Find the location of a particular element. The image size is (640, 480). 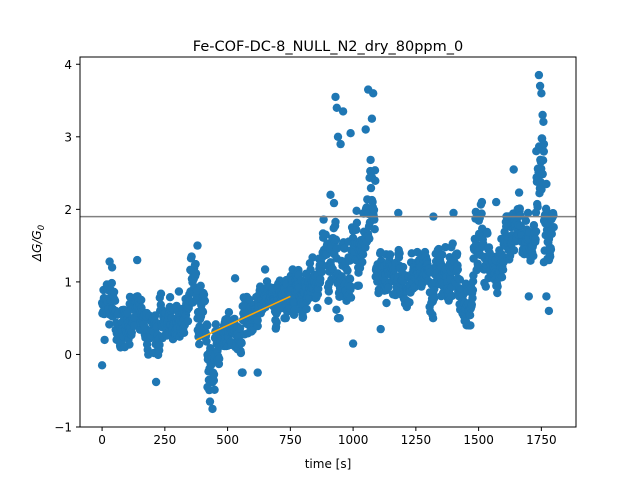

y-axis: −1 0 1 2 3 4 is located at coordinates (67, 246).